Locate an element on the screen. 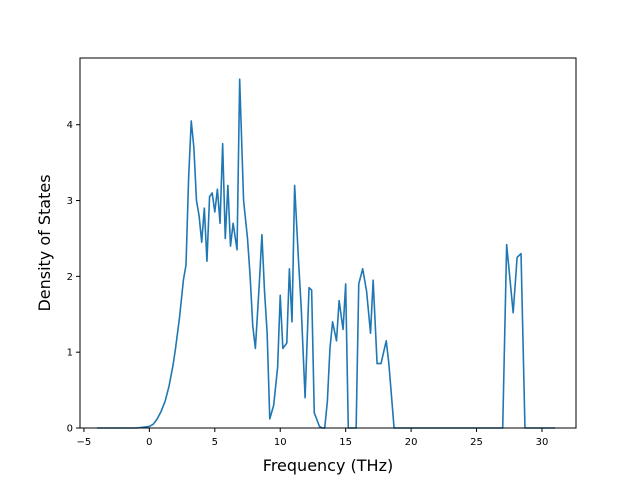 The image size is (640, 480). x-tick-label: 20 is located at coordinates (411, 442).